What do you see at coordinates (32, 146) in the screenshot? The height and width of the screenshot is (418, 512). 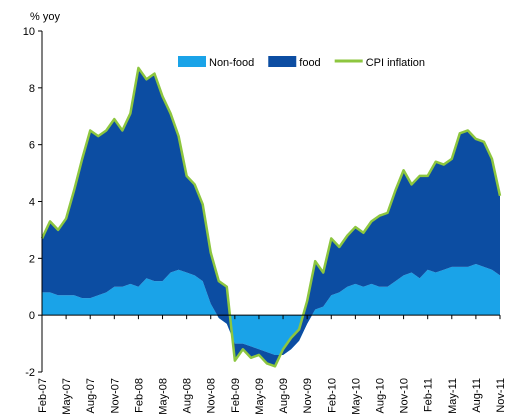 I see `y-tick-label: 6` at bounding box center [32, 146].